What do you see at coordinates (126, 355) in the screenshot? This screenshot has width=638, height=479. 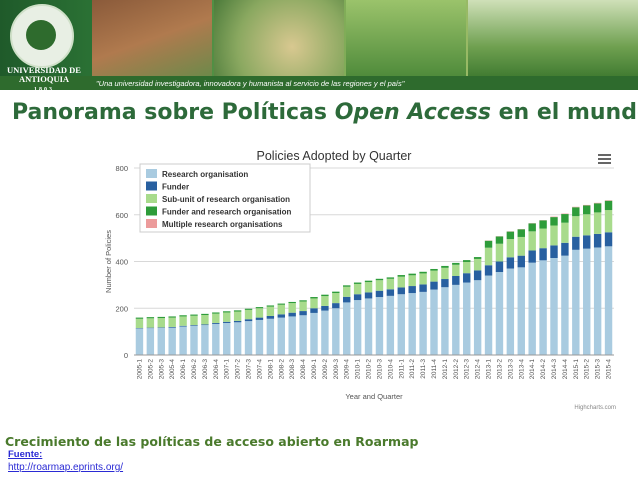 I see `y-tick-label: 0` at bounding box center [126, 355].